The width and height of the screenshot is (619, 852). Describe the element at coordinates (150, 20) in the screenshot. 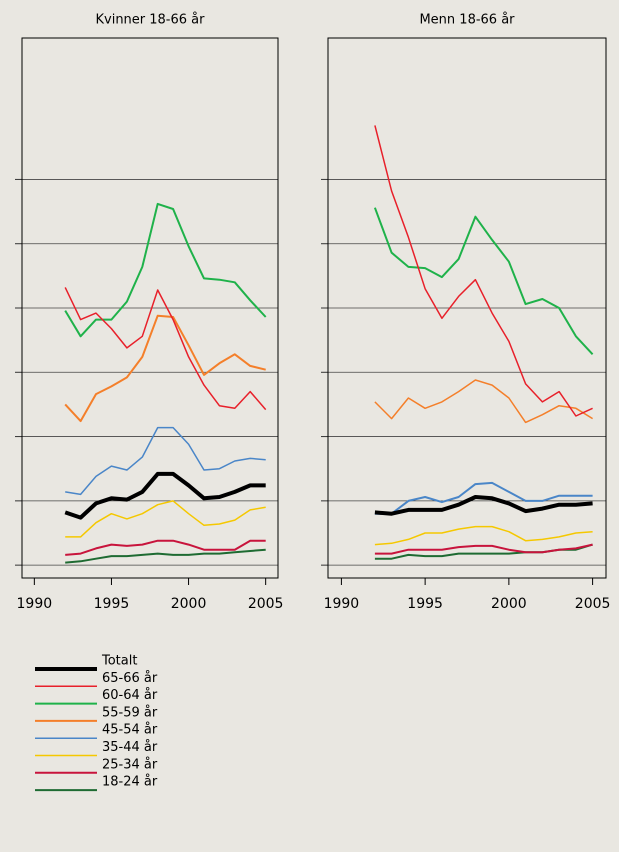

I see `panel-title: Kvinner 18-66 år` at that location.